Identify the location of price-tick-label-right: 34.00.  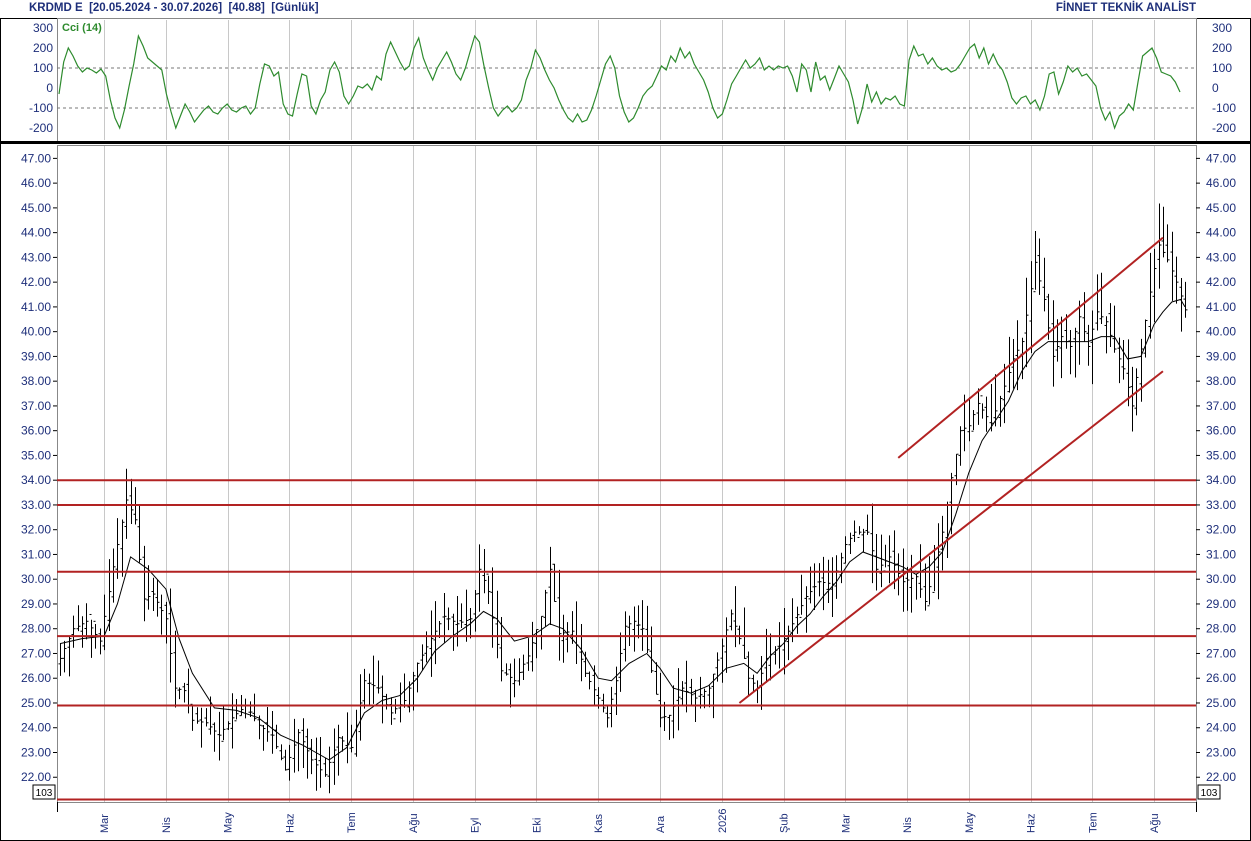
(1221, 480).